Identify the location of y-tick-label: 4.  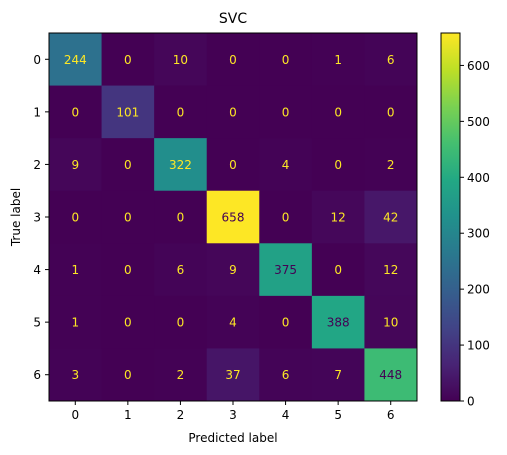
(37, 270).